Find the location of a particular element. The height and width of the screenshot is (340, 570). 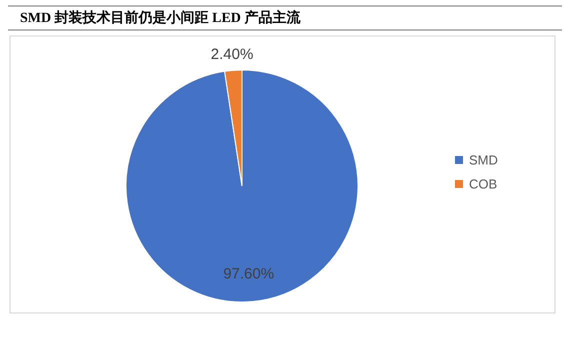

data-label: 97.60% is located at coordinates (248, 273).